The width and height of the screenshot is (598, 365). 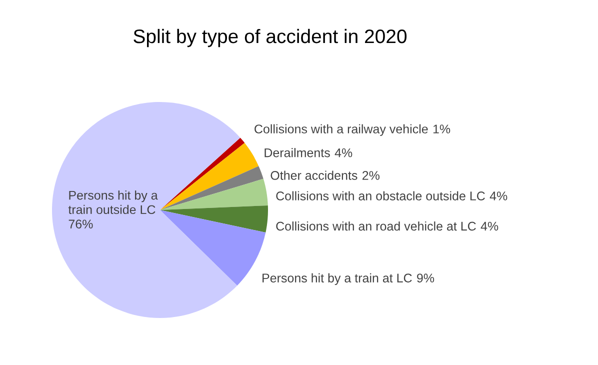 What do you see at coordinates (376, 226) in the screenshot?
I see `slice-label: Collisions with an road vehicle at LC` at bounding box center [376, 226].